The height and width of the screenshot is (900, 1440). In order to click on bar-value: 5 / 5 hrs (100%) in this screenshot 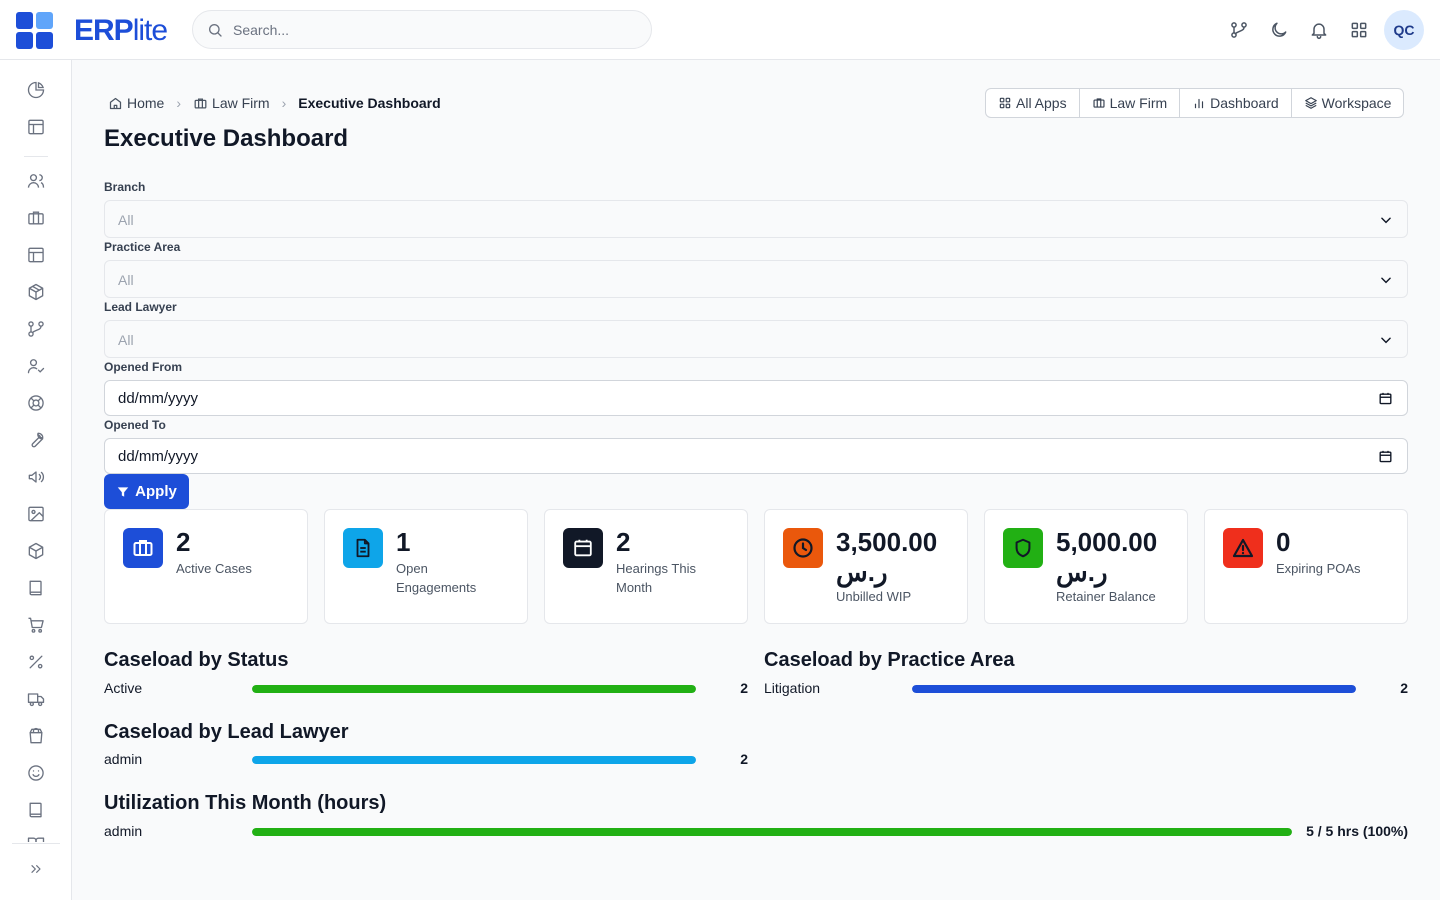, I will do `click(1357, 831)`.